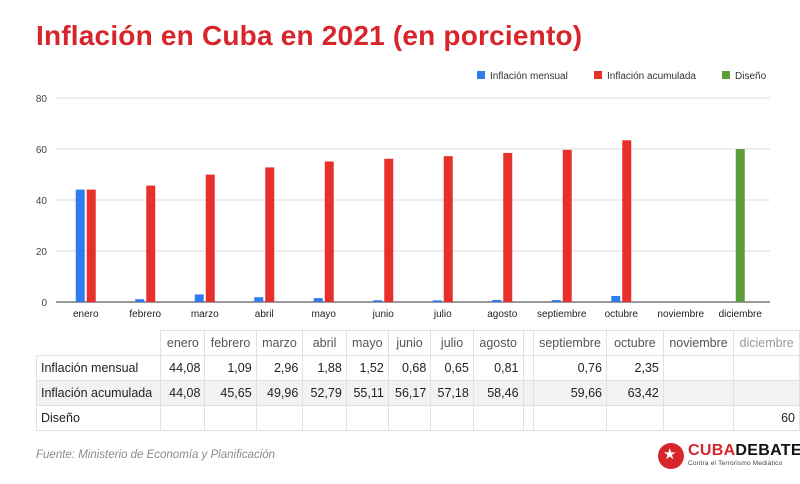  What do you see at coordinates (318, 300) in the screenshot?
I see `bar-inflación-mensual-mayo` at bounding box center [318, 300].